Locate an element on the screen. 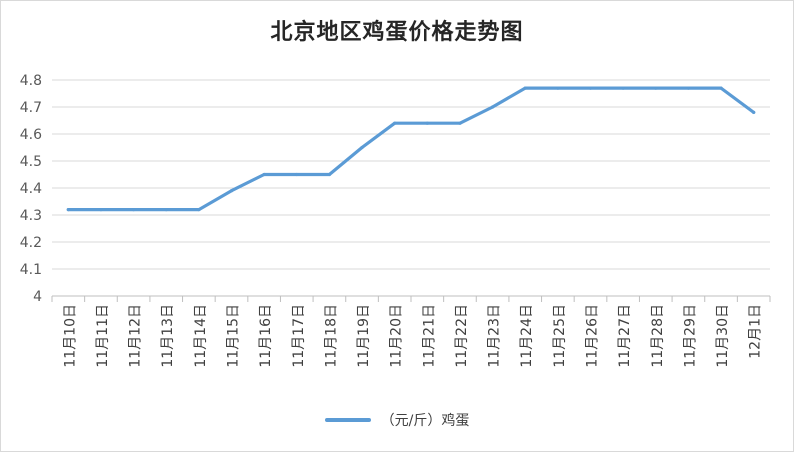 The width and height of the screenshot is (794, 452). x-tick-label: 11月27日 is located at coordinates (625, 336).